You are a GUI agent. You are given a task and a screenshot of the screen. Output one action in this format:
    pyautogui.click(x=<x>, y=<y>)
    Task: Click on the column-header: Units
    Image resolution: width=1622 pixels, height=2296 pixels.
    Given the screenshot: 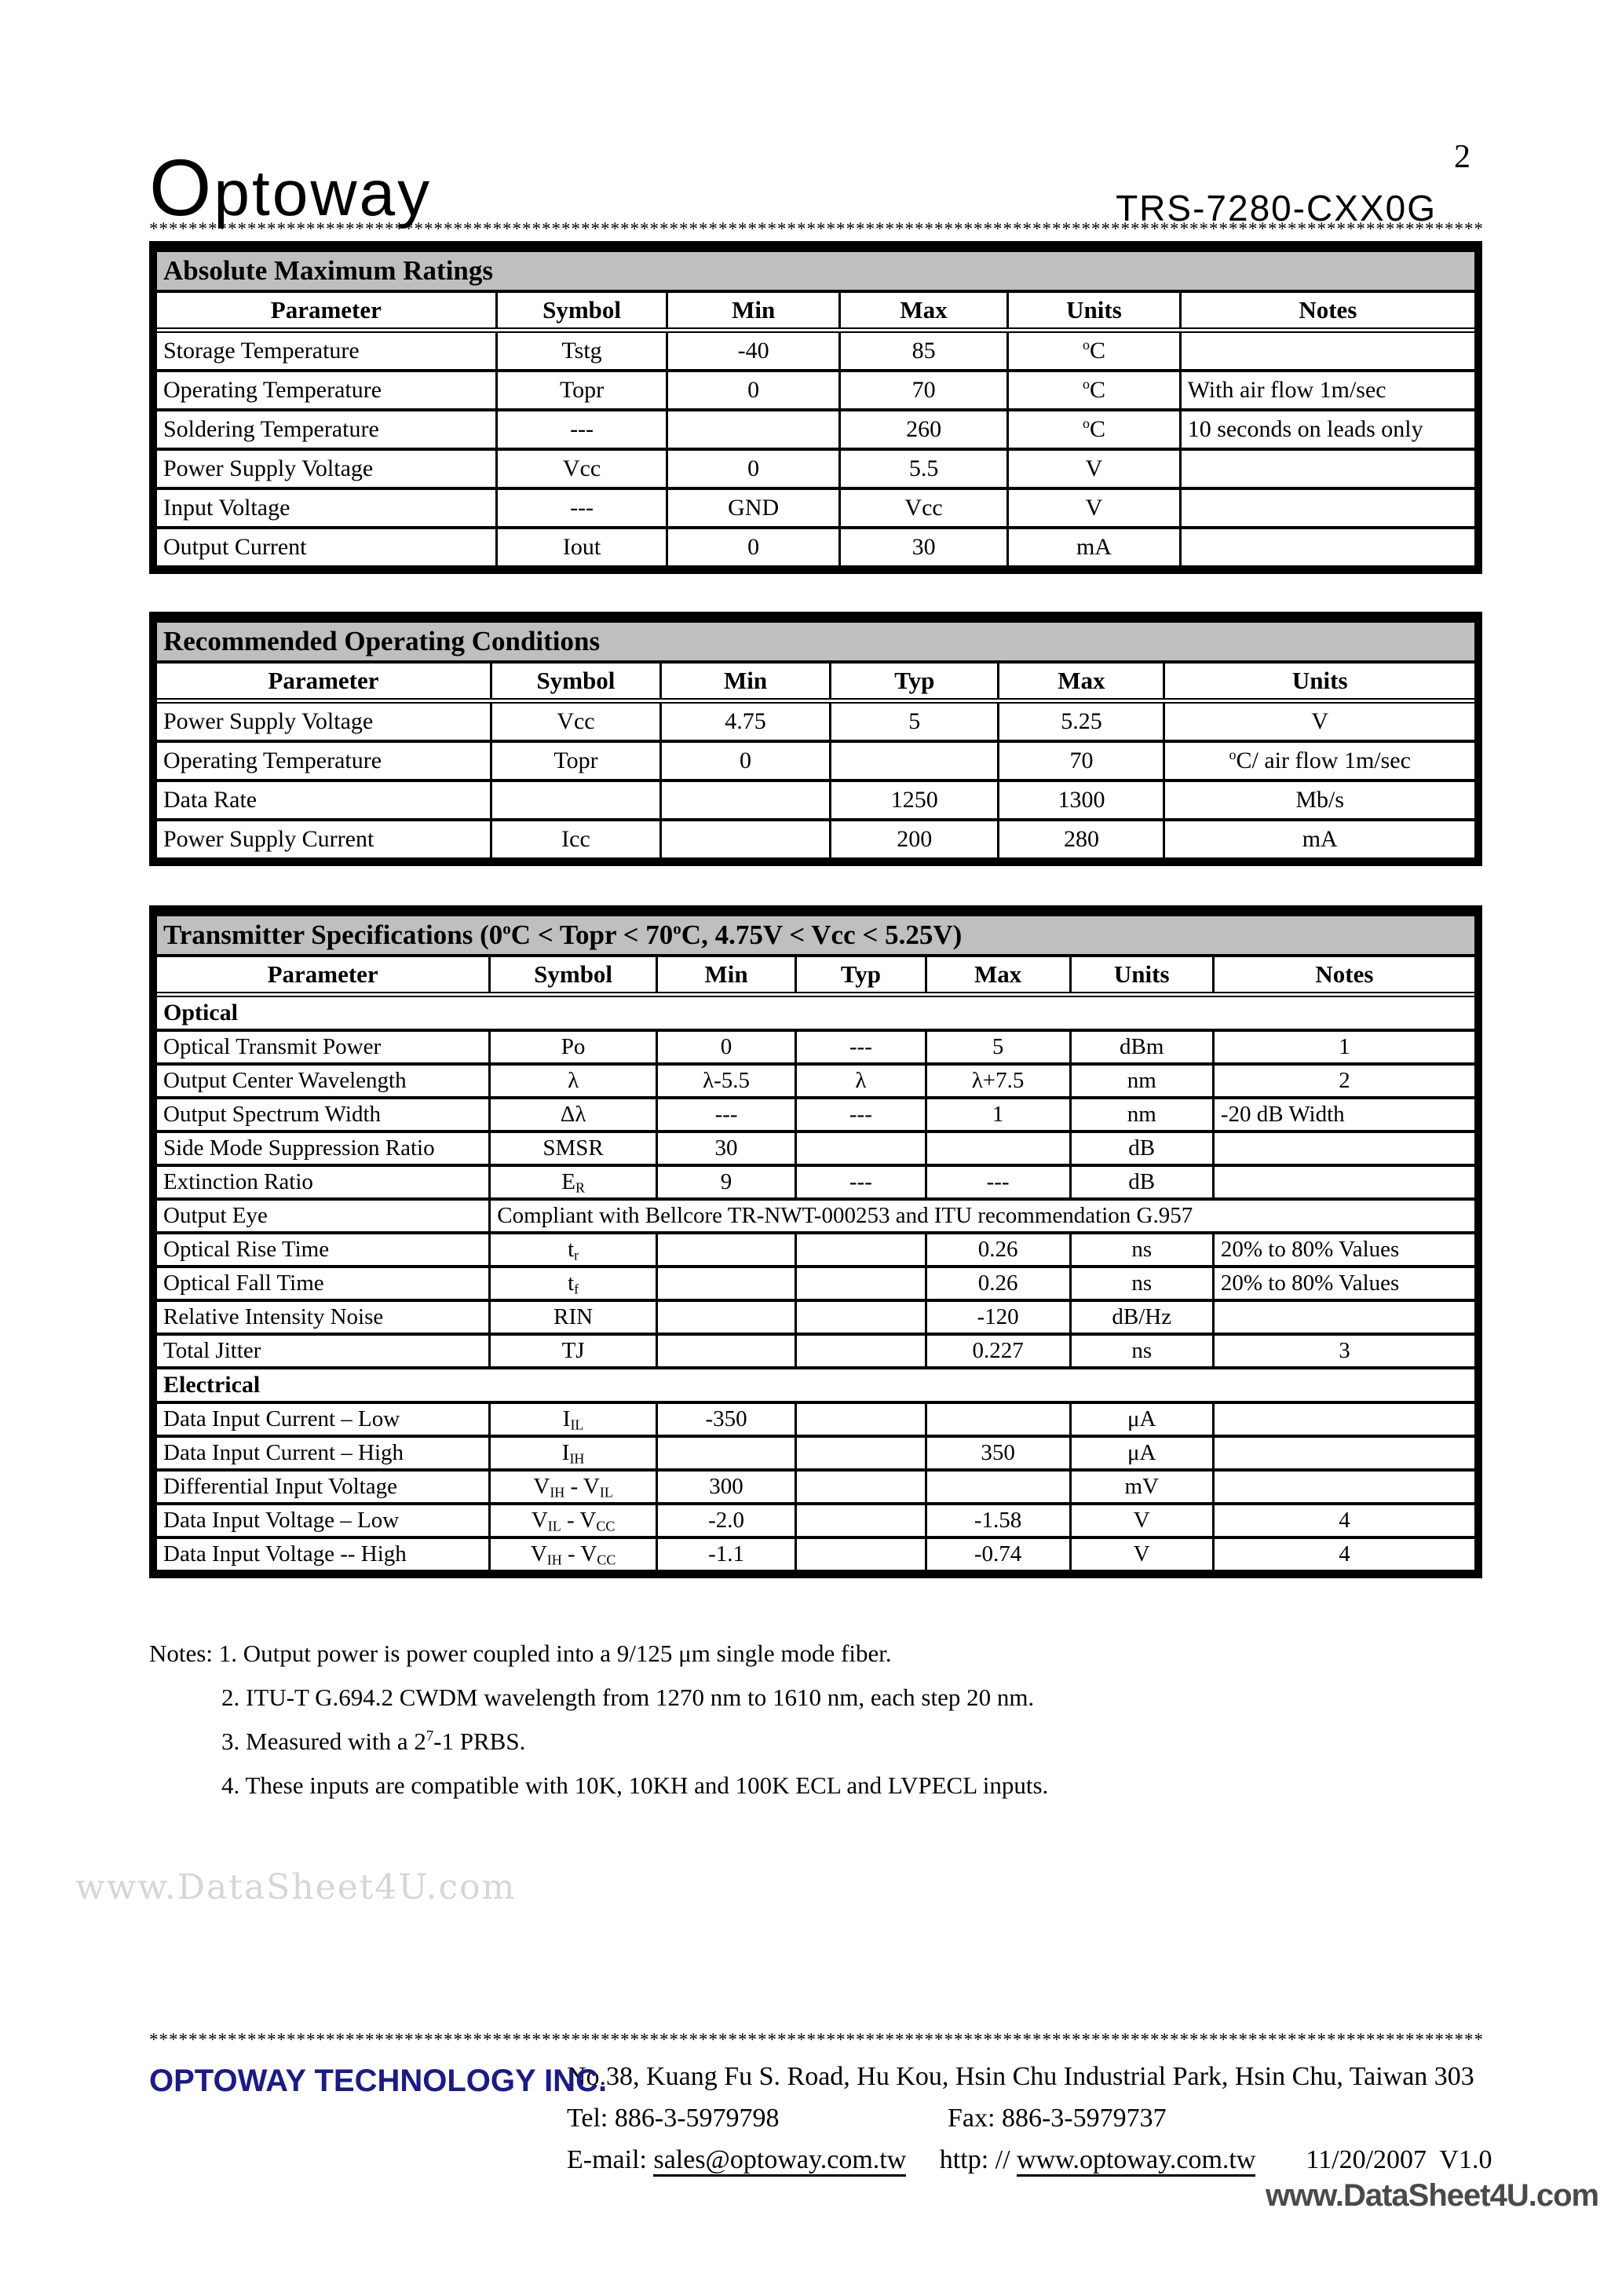 What is the action you would take?
    pyautogui.click(x=1321, y=682)
    